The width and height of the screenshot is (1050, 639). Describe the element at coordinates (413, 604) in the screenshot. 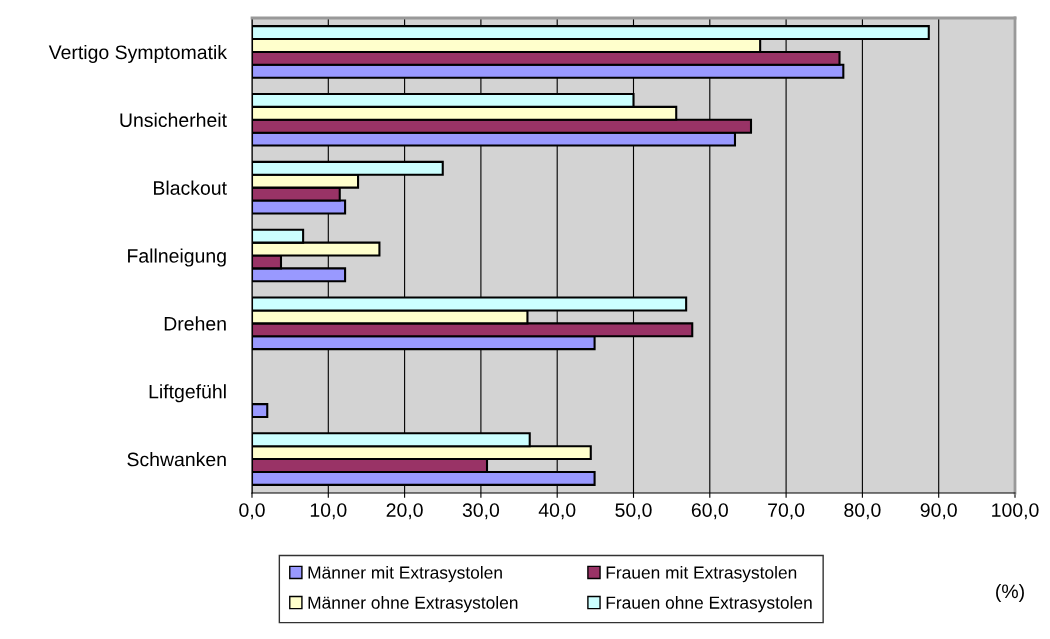

I see `legend-label: Männer ohne Extrasystolen` at that location.